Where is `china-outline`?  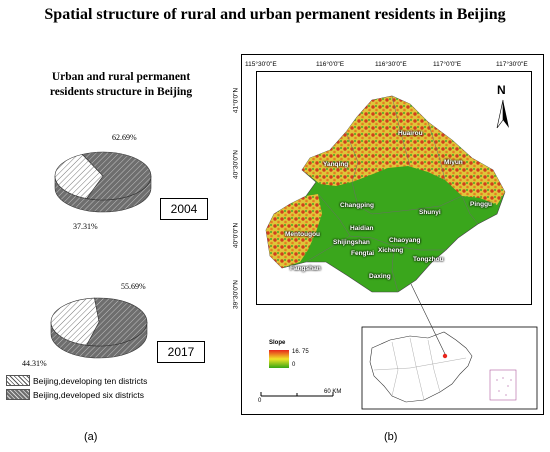
china-outline is located at coordinates (421, 367).